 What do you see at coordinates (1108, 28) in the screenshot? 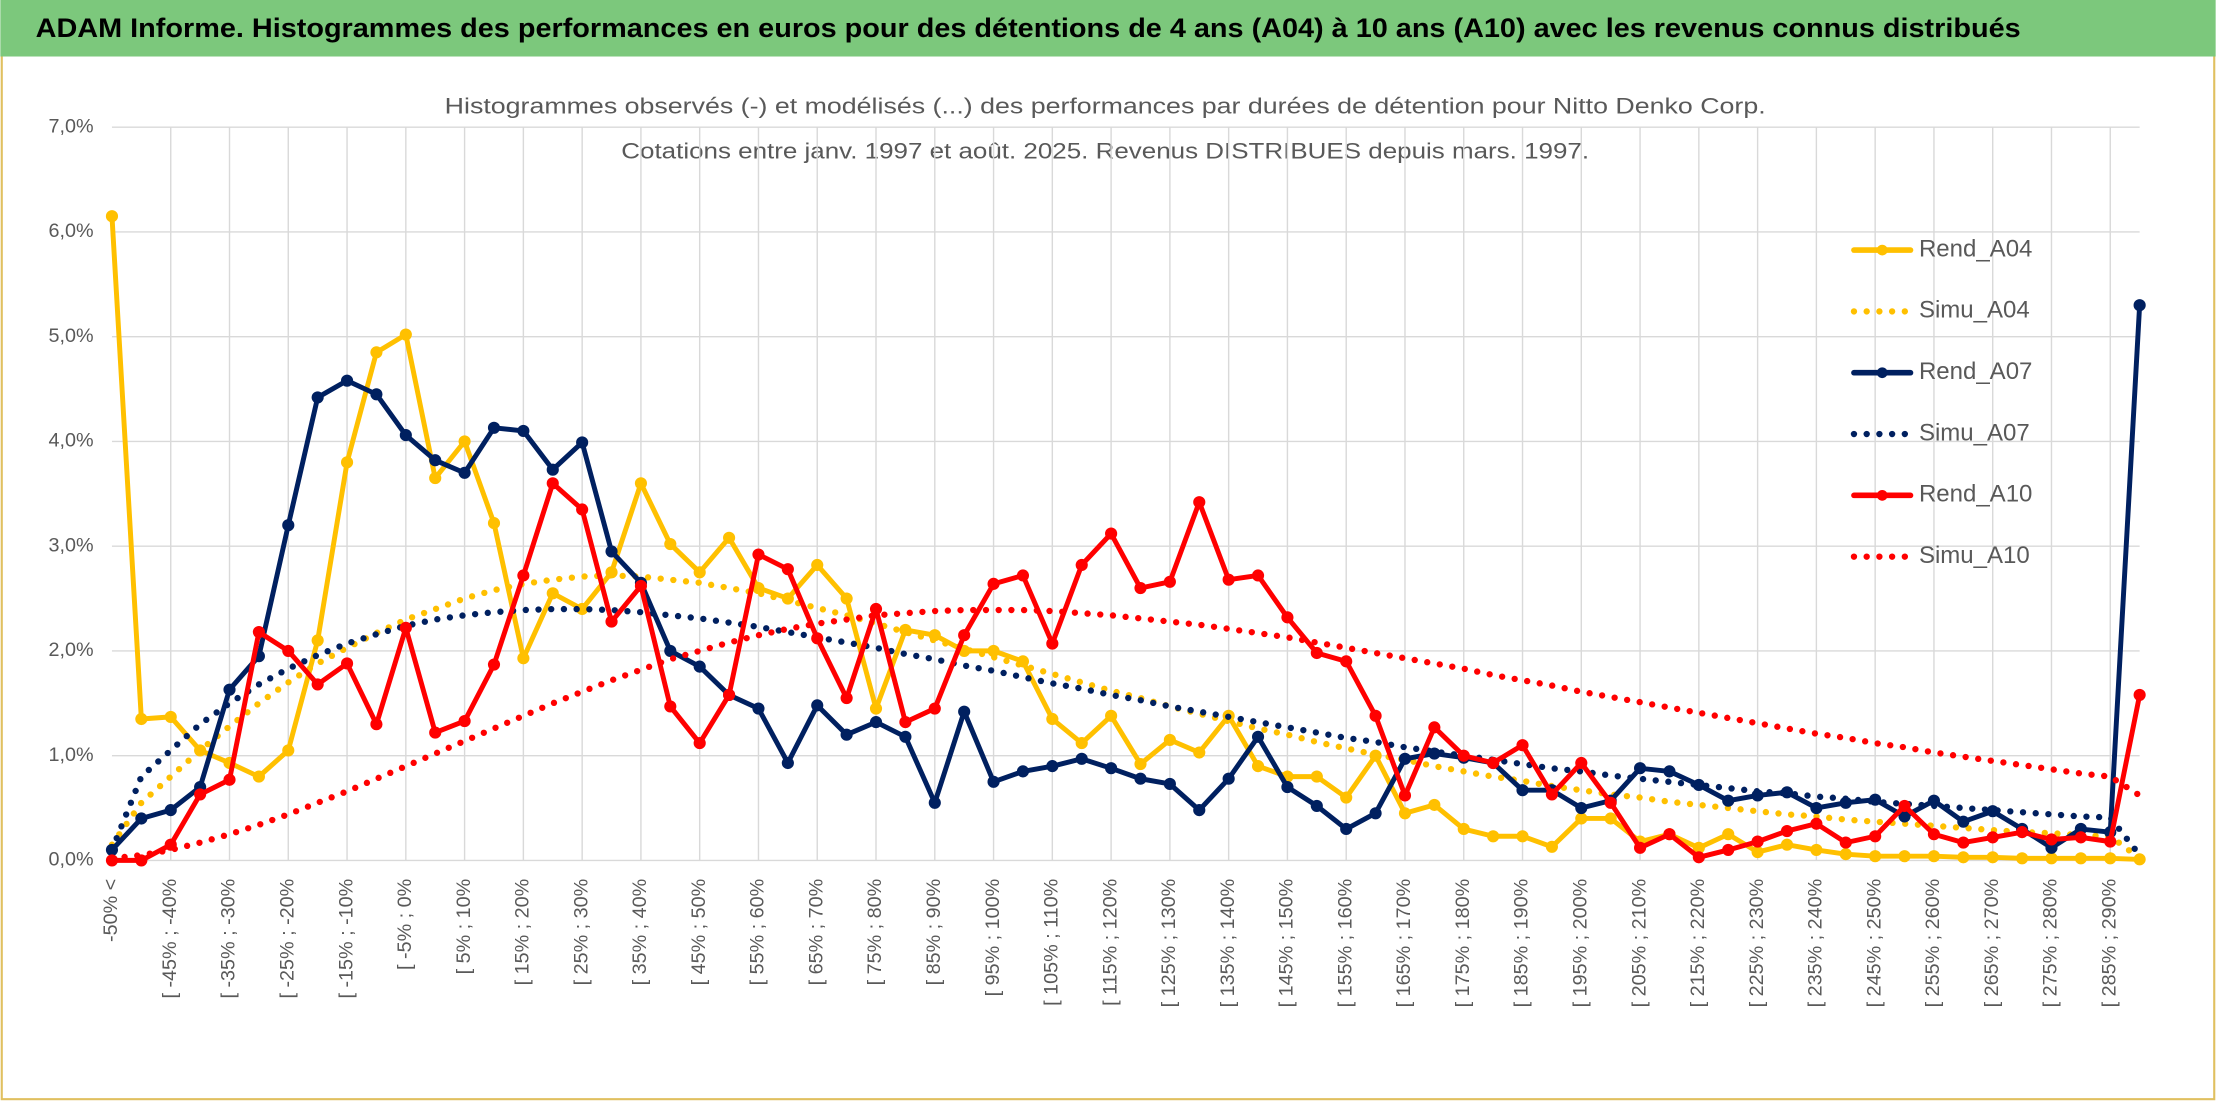
I see `header-band` at bounding box center [1108, 28].